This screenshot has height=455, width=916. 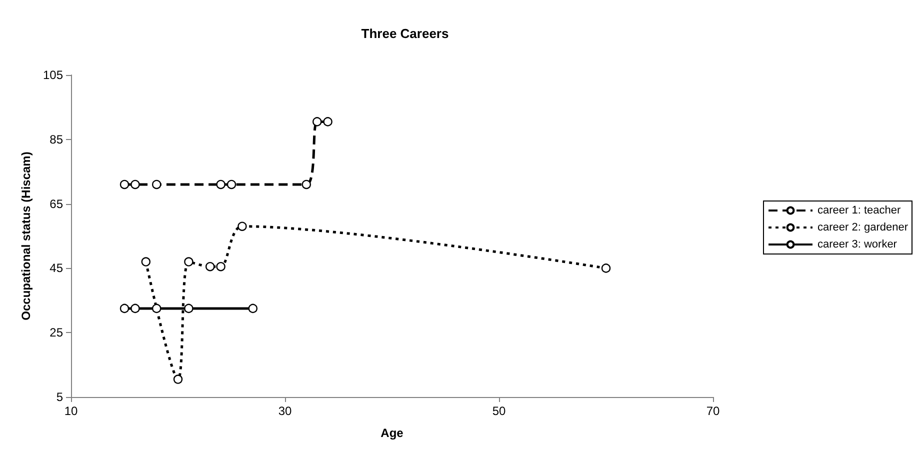 I want to click on x-tick-label: 10, so click(x=71, y=411).